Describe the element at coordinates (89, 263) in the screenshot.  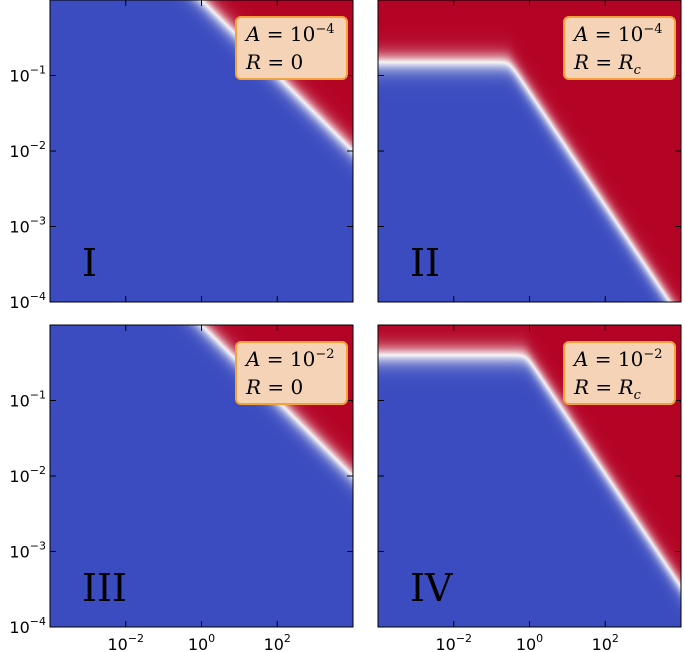
I see `panel-label: I` at that location.